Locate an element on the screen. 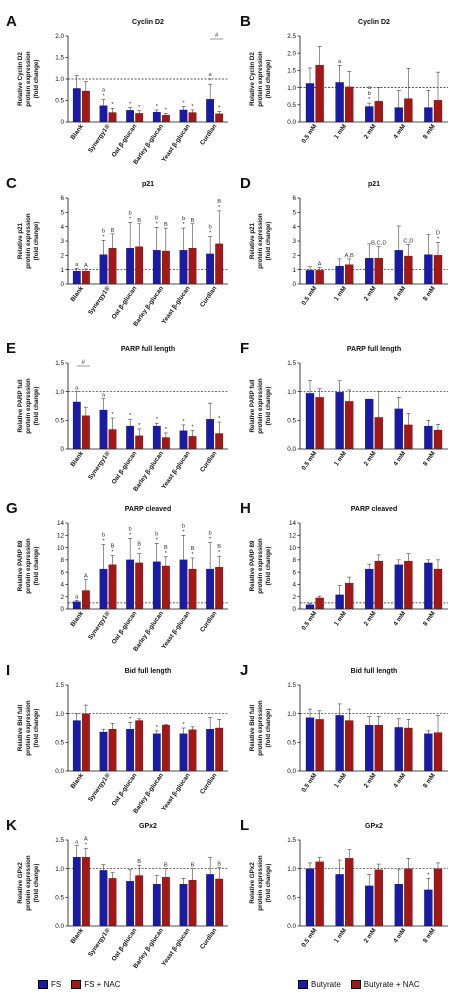 The height and width of the screenshot is (1003, 474). bar-d-4-s1 is located at coordinates (438, 270).